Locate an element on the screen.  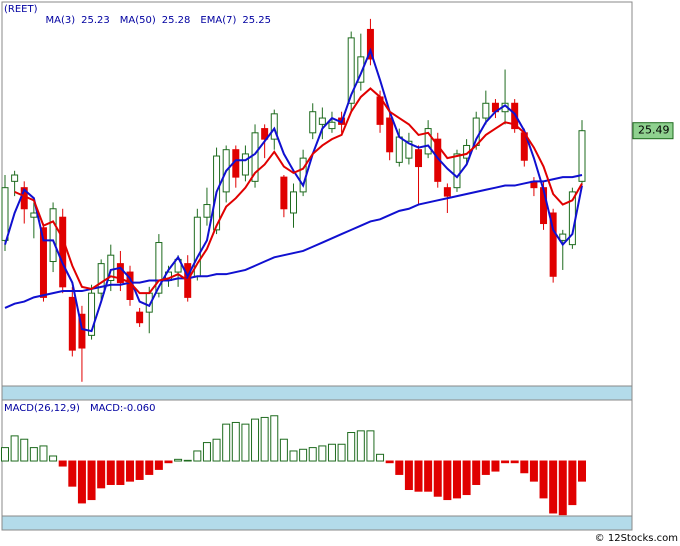
legend-name: EMA(7) is located at coordinates (218, 20).